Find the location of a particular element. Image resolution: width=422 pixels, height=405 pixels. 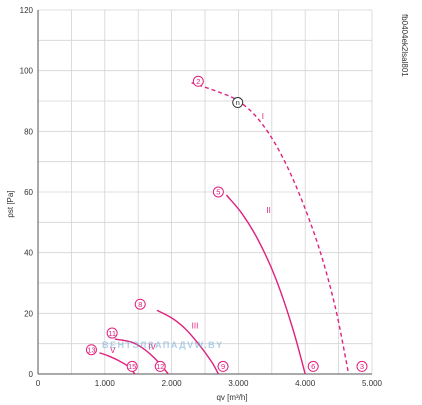

point-marker-label: 13 is located at coordinates (91, 349).